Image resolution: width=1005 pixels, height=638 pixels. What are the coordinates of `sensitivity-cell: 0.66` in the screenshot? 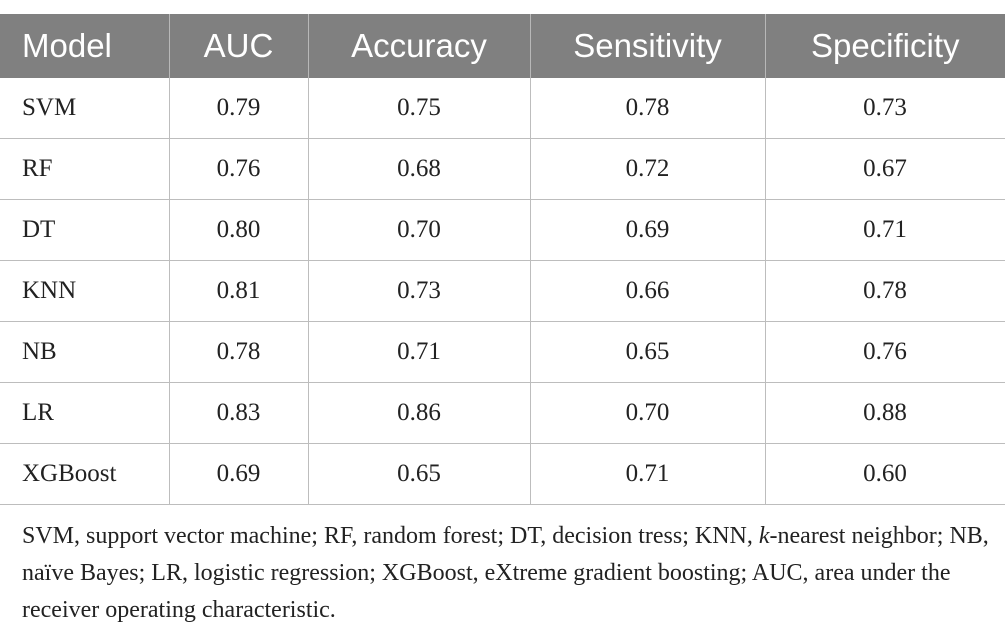 It's located at (647, 291).